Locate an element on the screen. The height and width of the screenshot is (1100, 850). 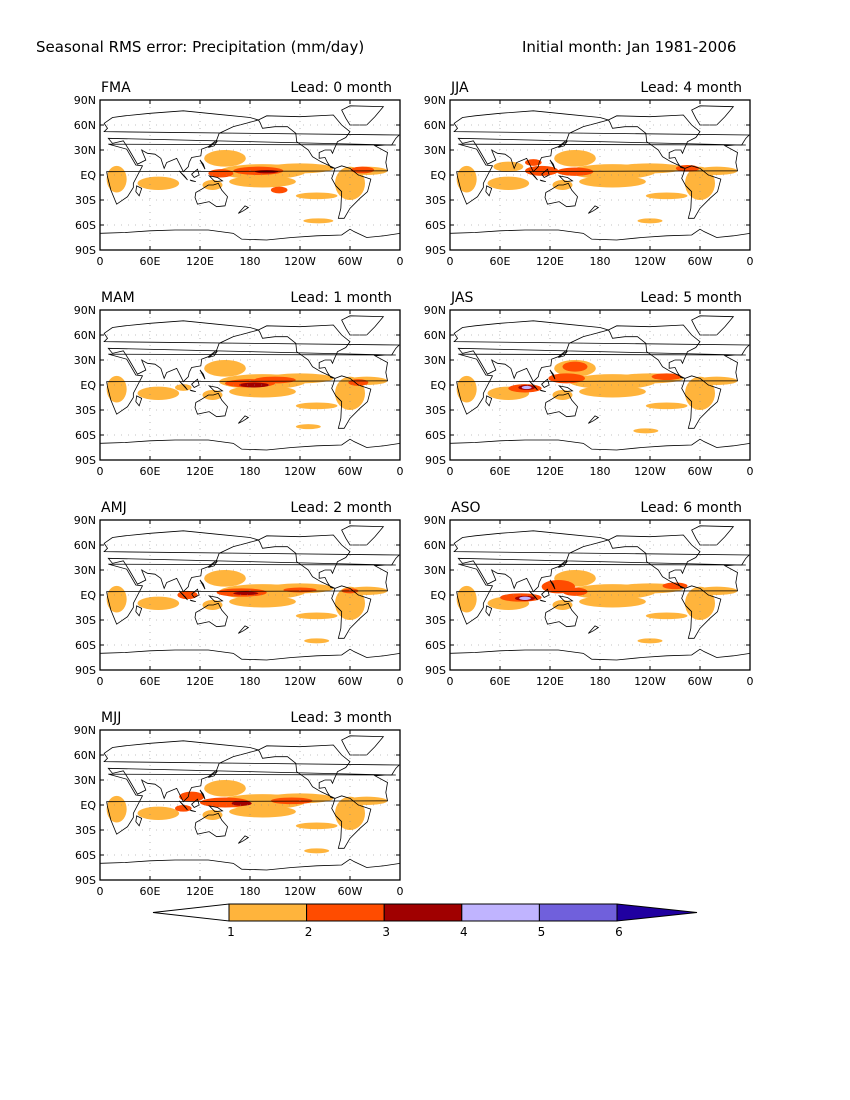
colorbar-above-triangle is located at coordinates (657, 912).